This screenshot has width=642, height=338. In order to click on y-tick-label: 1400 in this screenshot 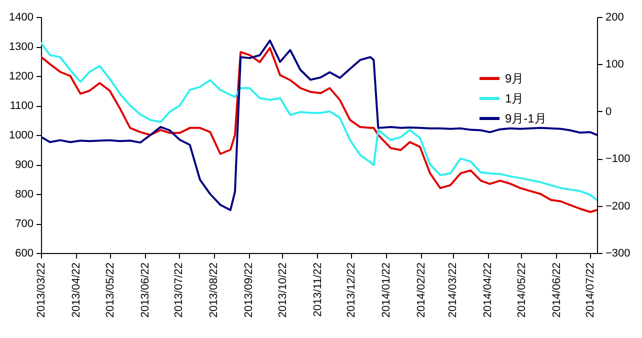, I will do `click(21, 18)`.